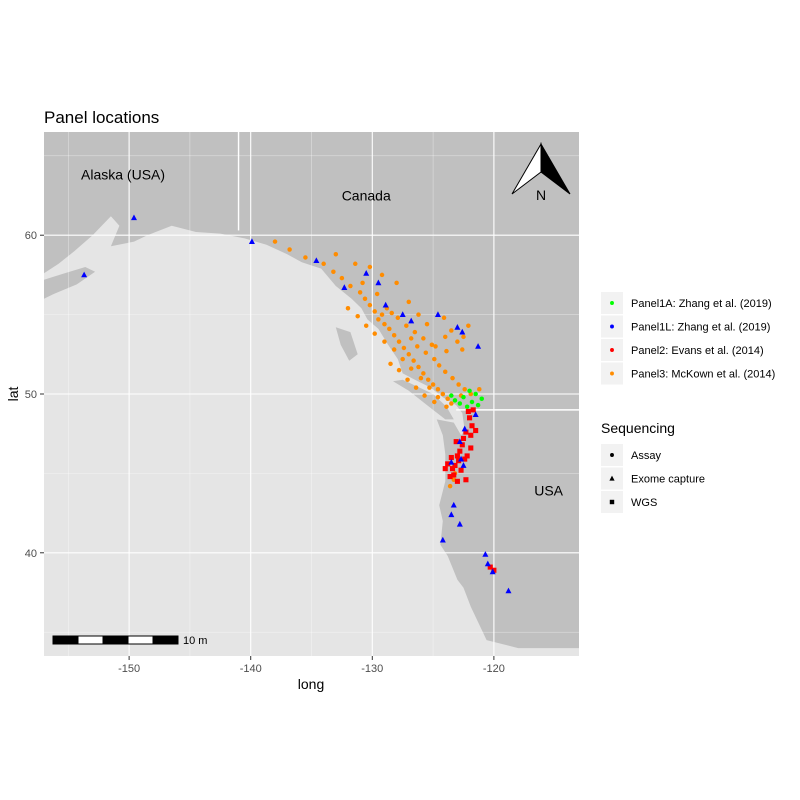 The height and width of the screenshot is (800, 800). Describe the element at coordinates (701, 304) in the screenshot. I see `legend-color-label: Panel1A: Zhang et al. (2019)` at that location.